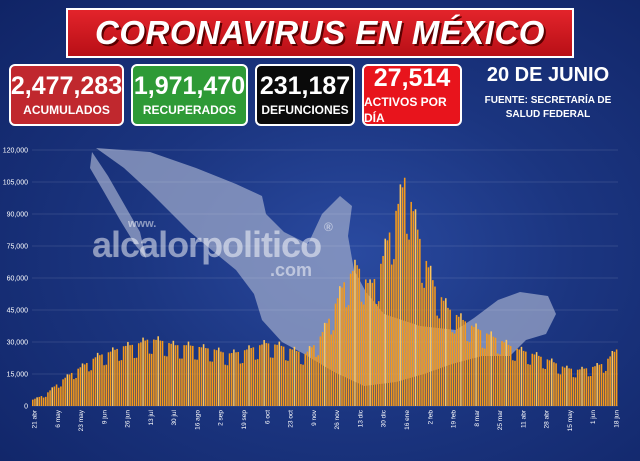 This screenshot has height=461, width=640. What do you see at coordinates (291, 419) in the screenshot?
I see `x-tick-label: 23 oct` at bounding box center [291, 419].